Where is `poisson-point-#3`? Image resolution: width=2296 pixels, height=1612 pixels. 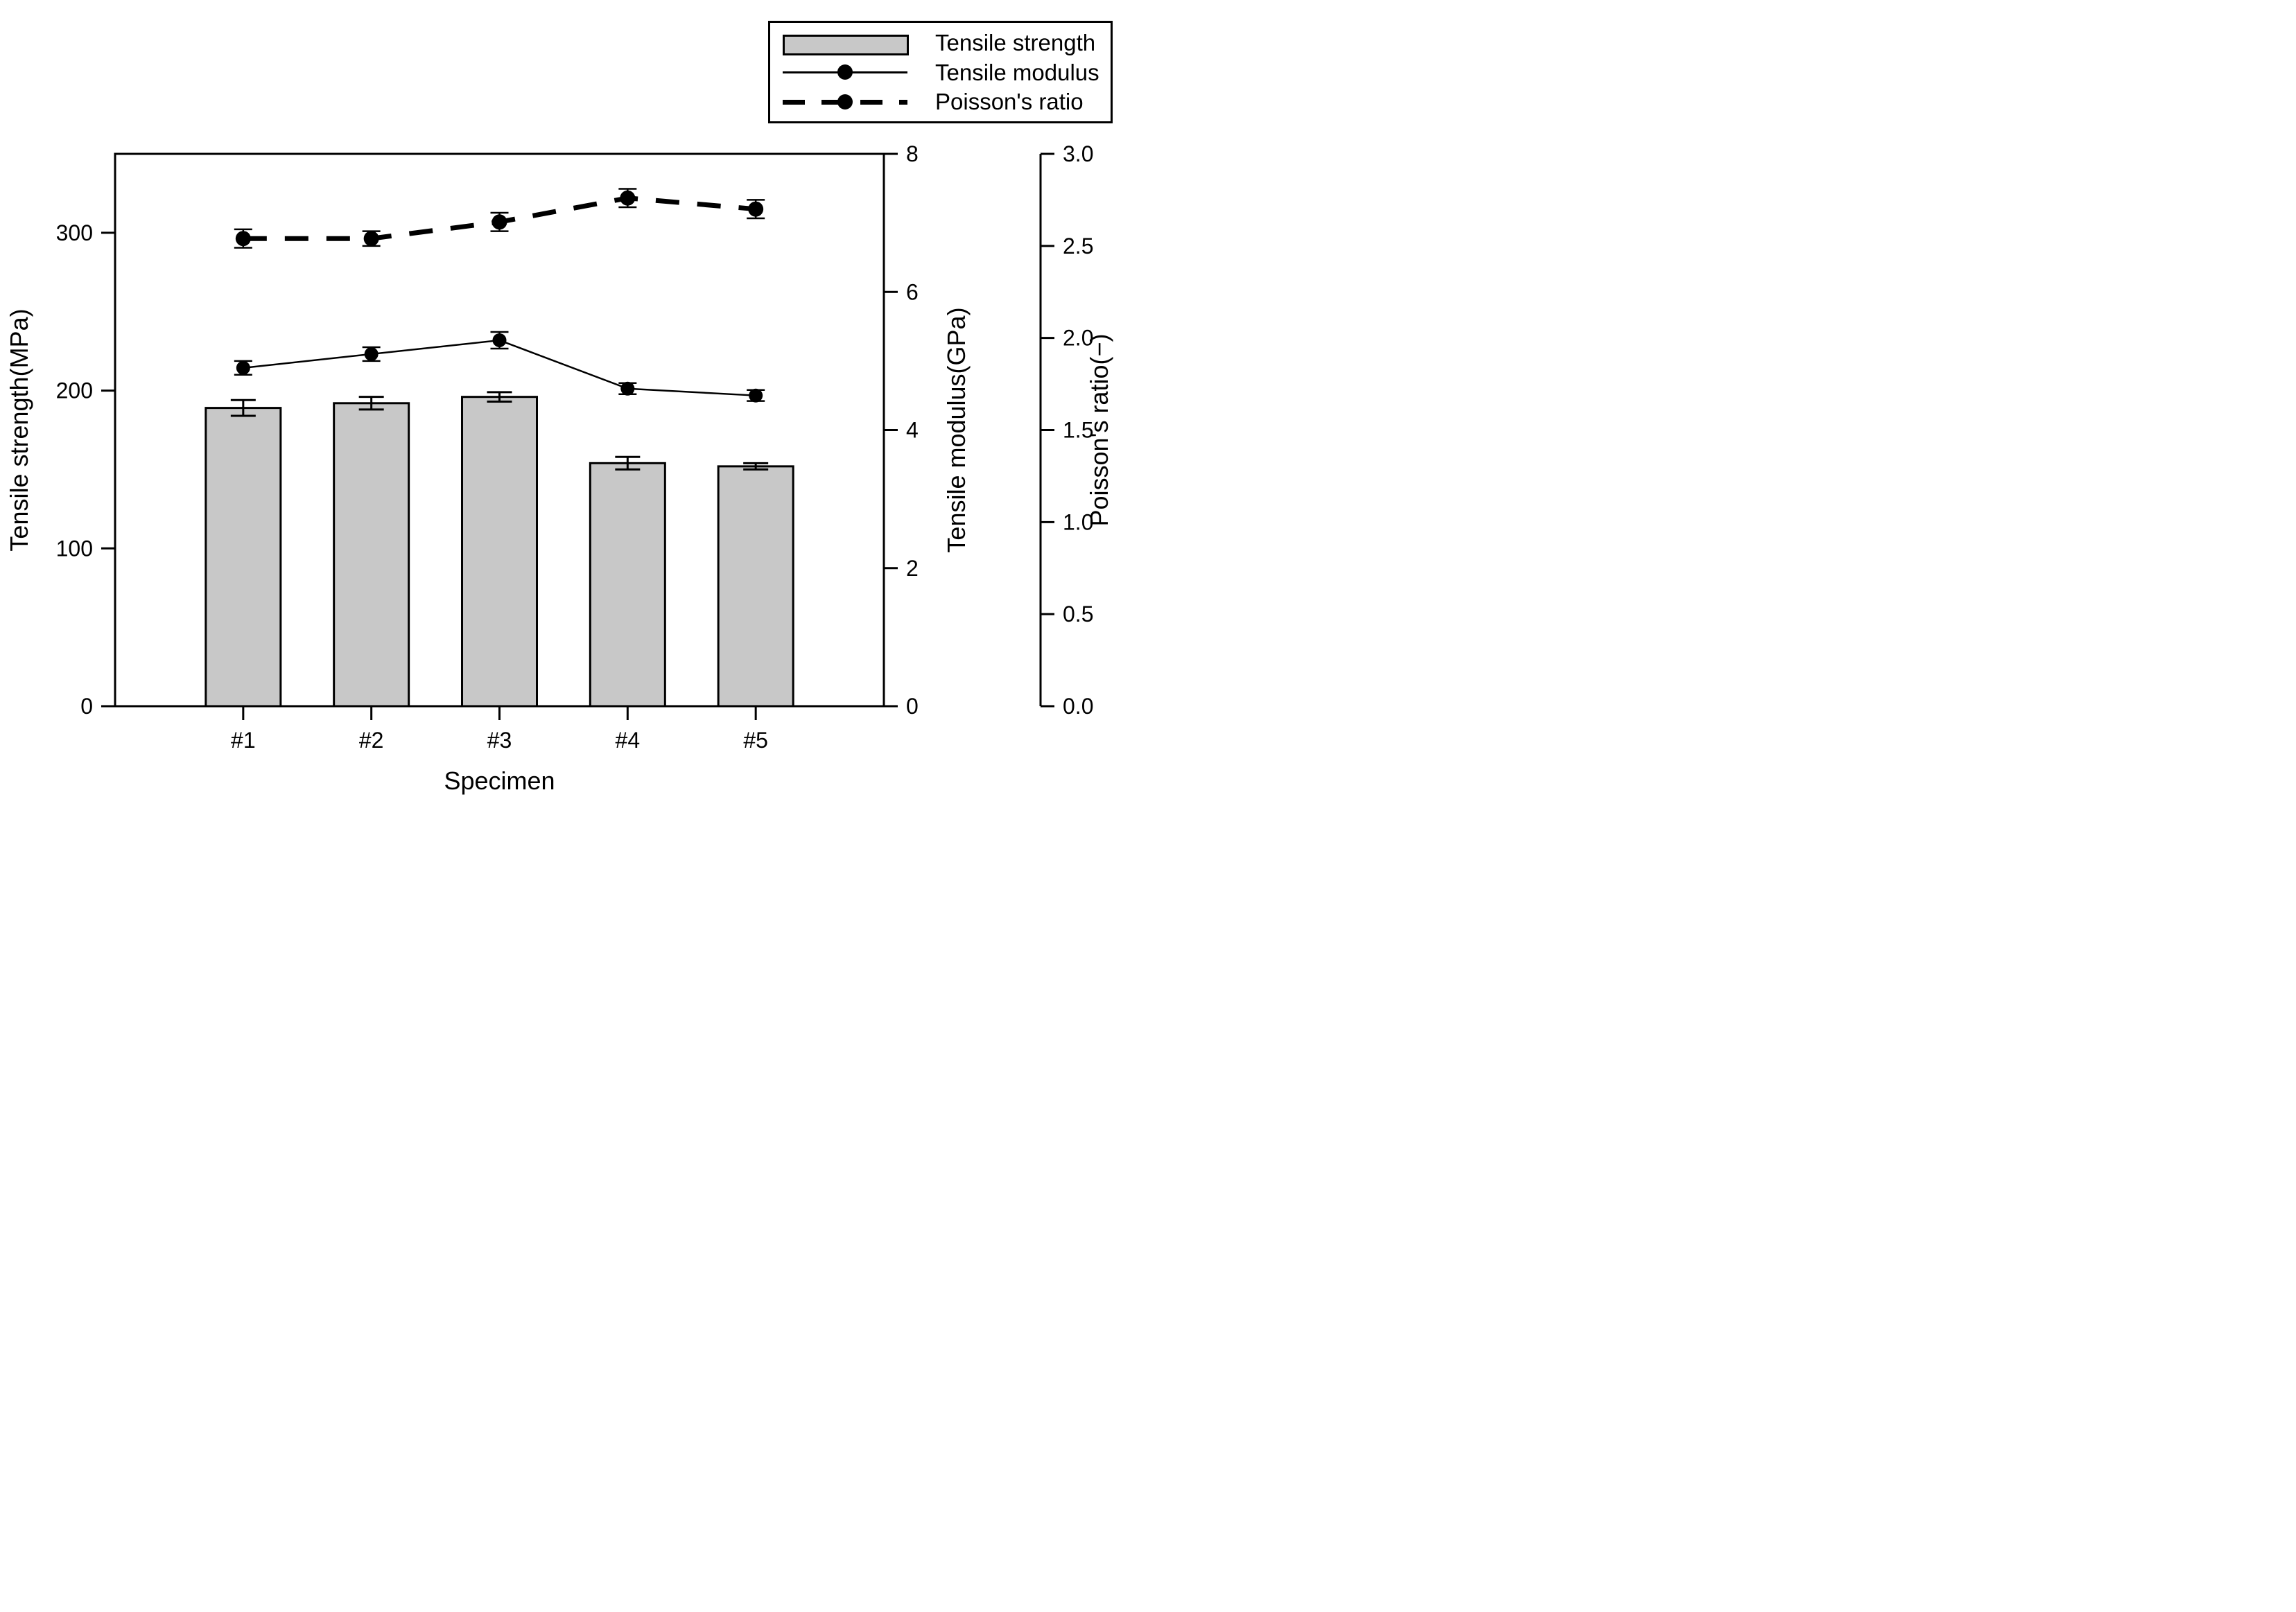
poisson-point-#3 is located at coordinates (499, 222).